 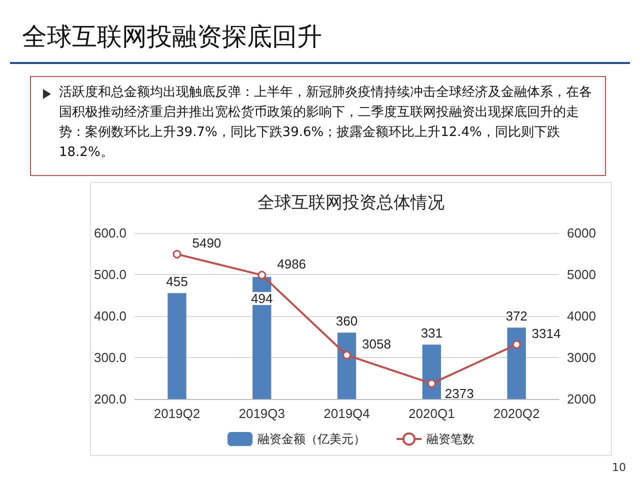 What do you see at coordinates (450, 439) in the screenshot?
I see `legend-label: 融资笔数` at bounding box center [450, 439].